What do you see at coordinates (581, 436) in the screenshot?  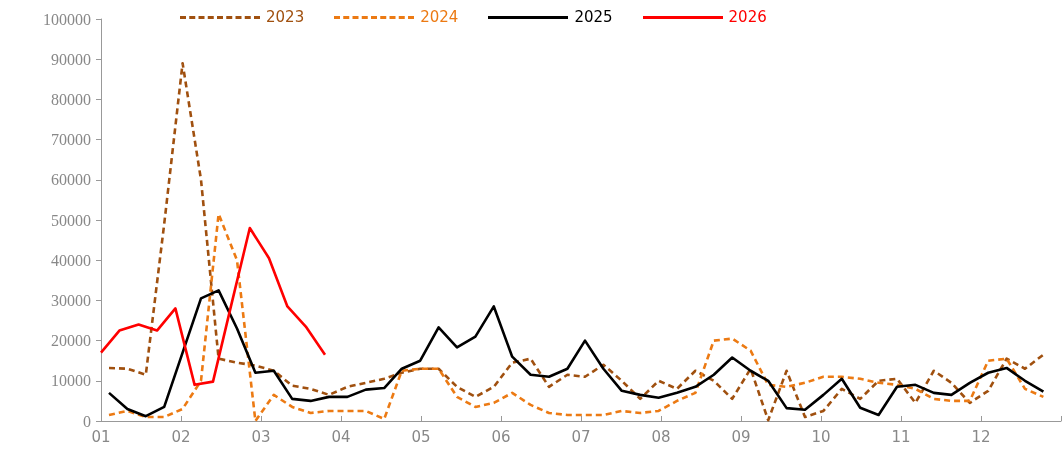 I see `x-tick-label: 07` at bounding box center [581, 436].